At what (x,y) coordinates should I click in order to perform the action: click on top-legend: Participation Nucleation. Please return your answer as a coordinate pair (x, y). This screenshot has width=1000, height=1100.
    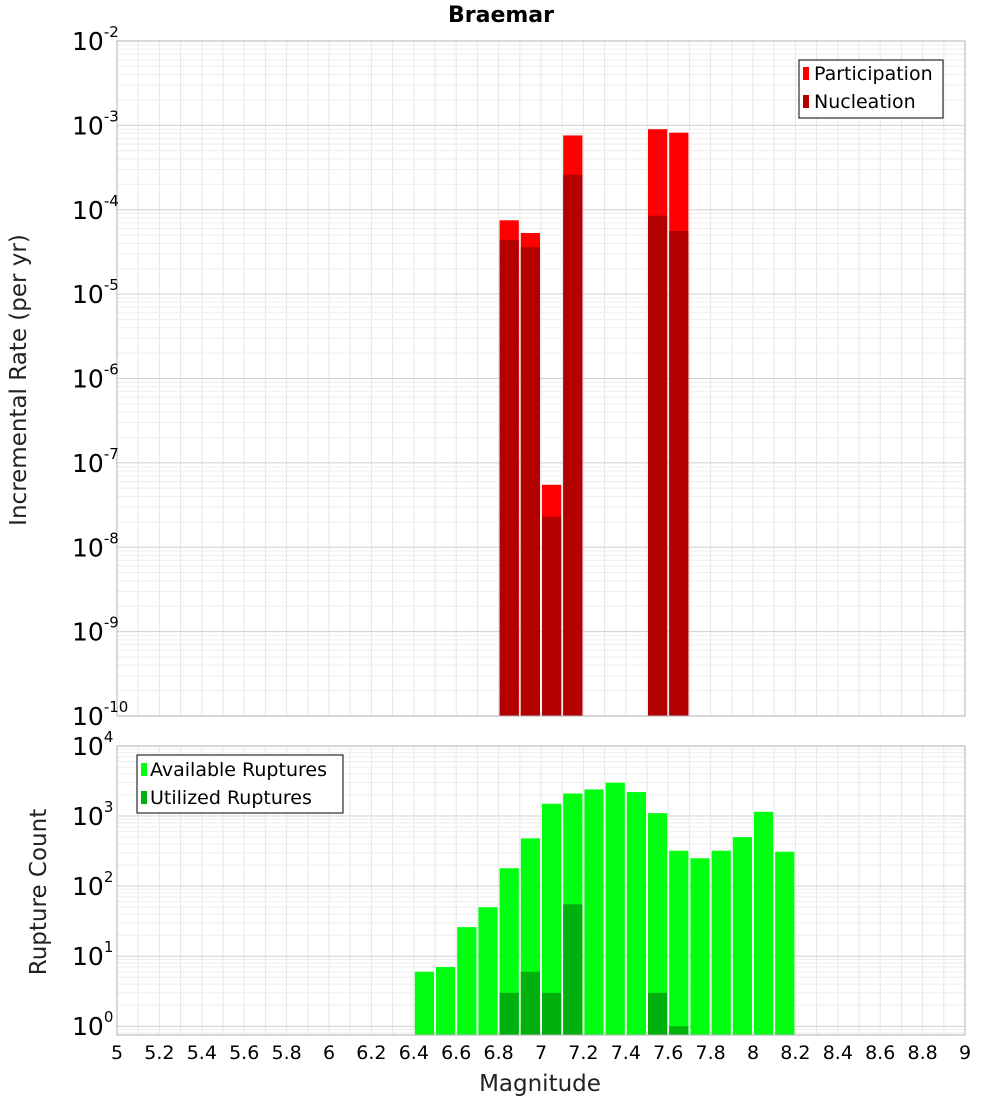
    Looking at the image, I should click on (871, 89).